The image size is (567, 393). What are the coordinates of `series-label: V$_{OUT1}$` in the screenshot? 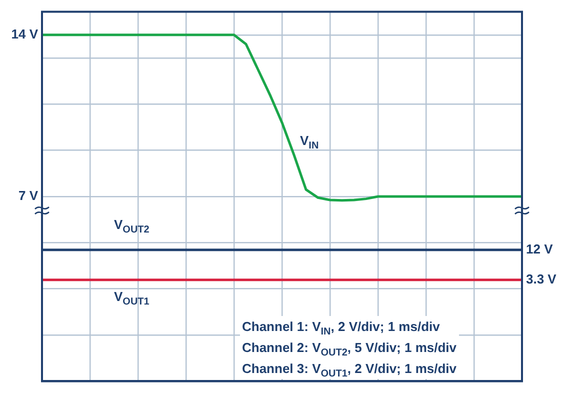 It's located at (132, 298).